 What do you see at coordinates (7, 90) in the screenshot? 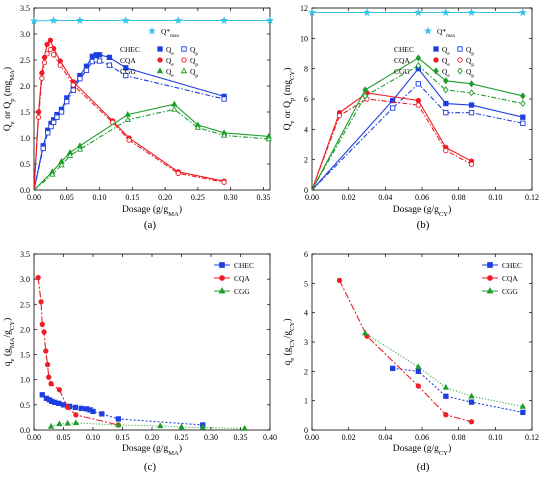
I see `y-axis-label-part: (mg` at bounding box center [7, 90].